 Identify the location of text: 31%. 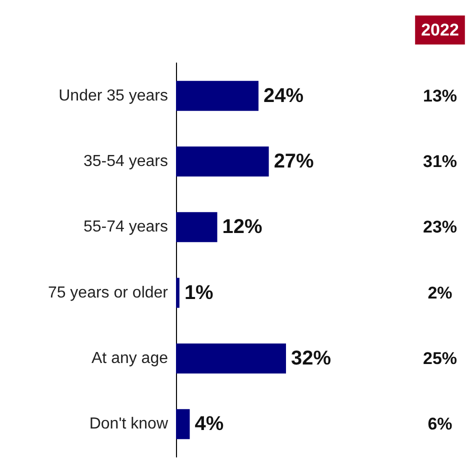
(440, 161).